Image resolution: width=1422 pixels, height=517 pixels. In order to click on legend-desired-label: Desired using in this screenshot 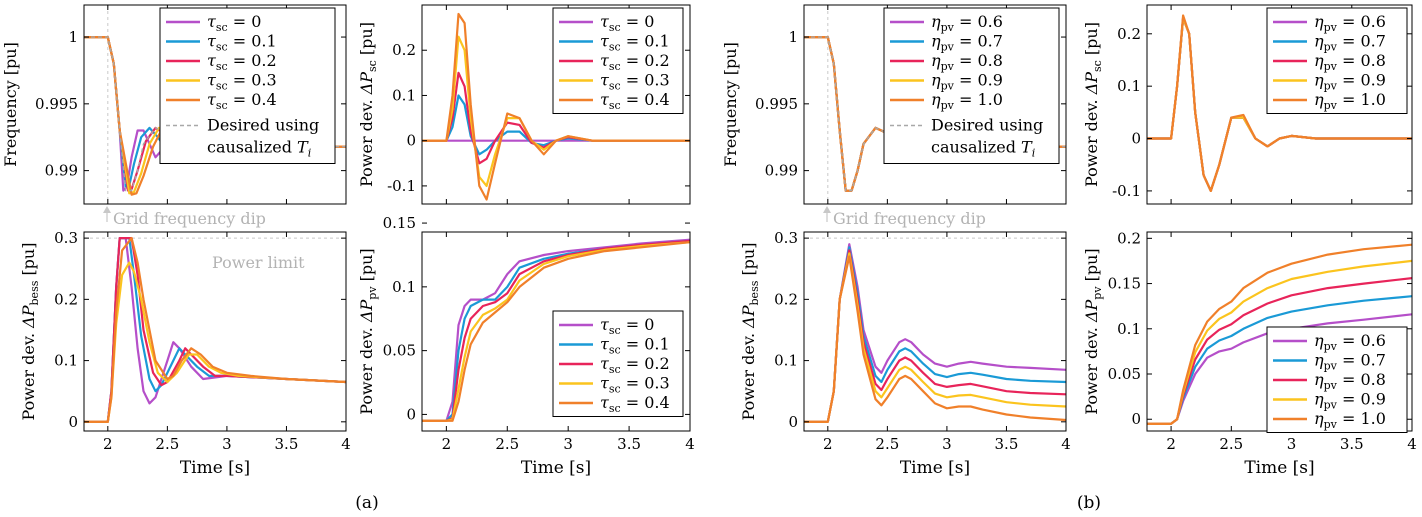, I will do `click(263, 125)`.